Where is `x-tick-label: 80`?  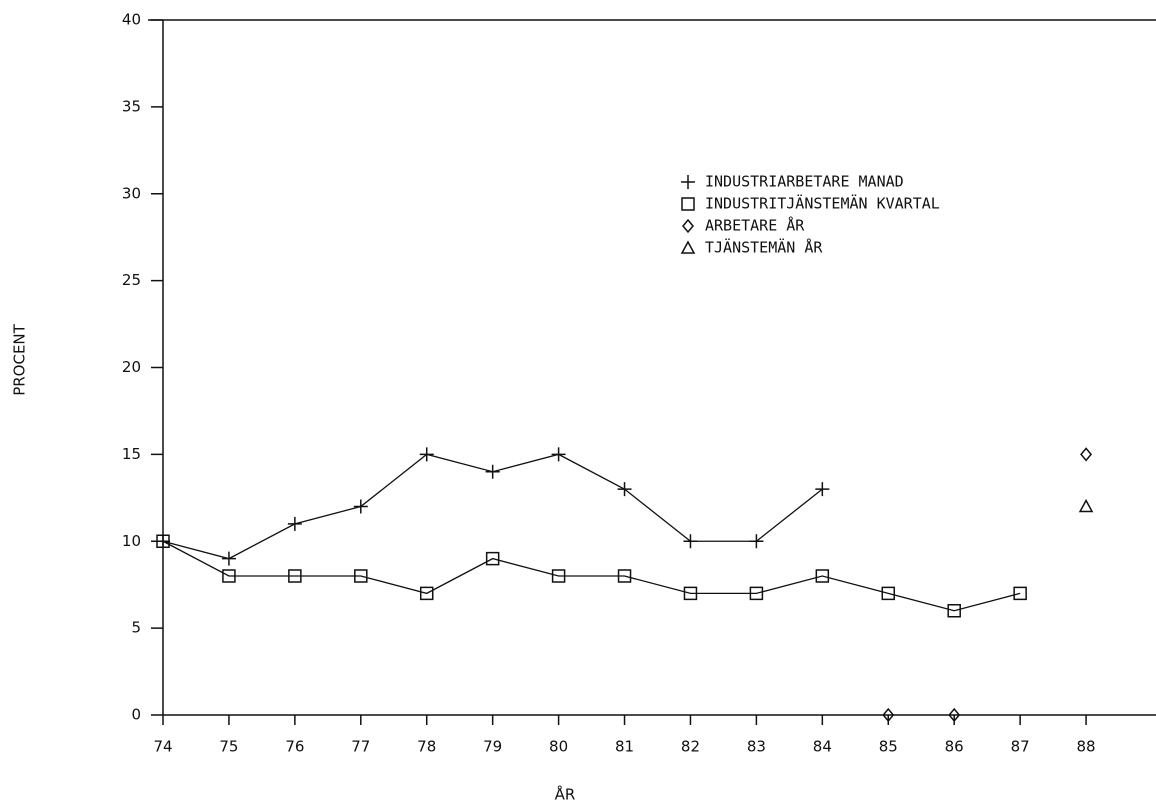 x-tick-label: 80 is located at coordinates (558, 747).